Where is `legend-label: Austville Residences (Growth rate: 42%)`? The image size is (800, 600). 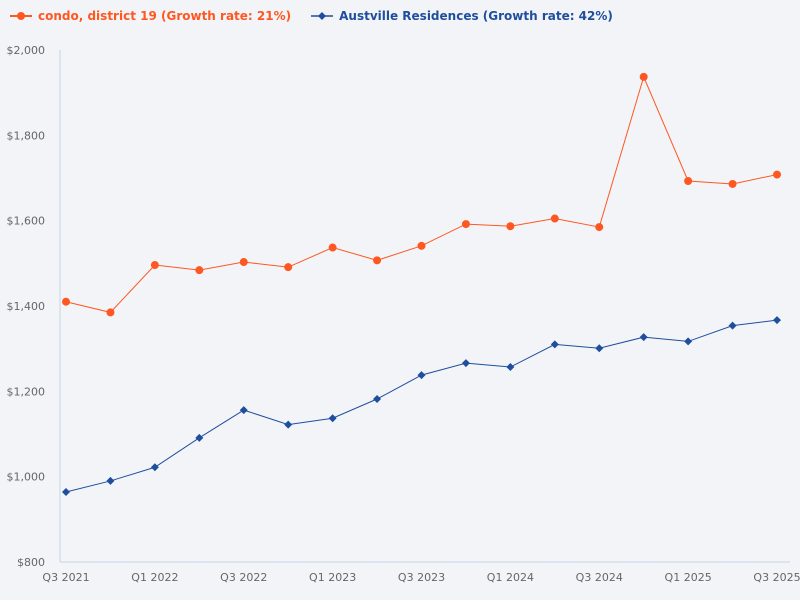
legend-label: Austville Residences (Growth rate: 42%) is located at coordinates (476, 16).